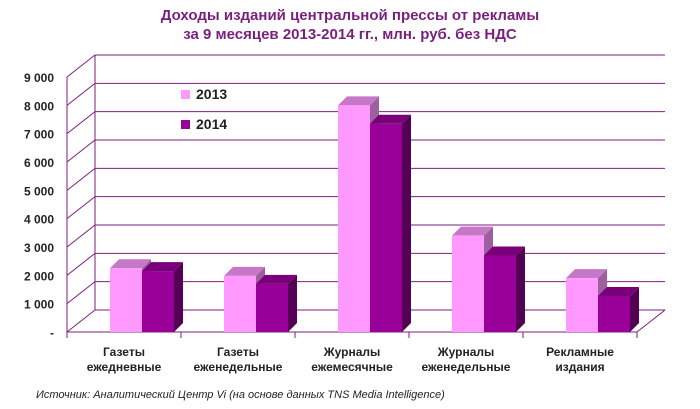 Image resolution: width=700 pixels, height=409 pixels. What do you see at coordinates (579, 367) in the screenshot?
I see `x-category-label: издания` at bounding box center [579, 367].